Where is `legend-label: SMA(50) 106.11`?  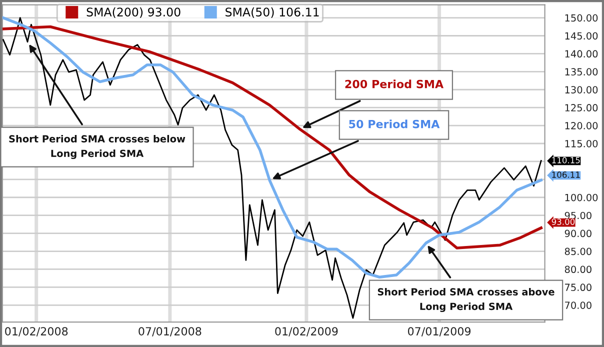
legend-label: SMA(50) 106.11 is located at coordinates (272, 12).